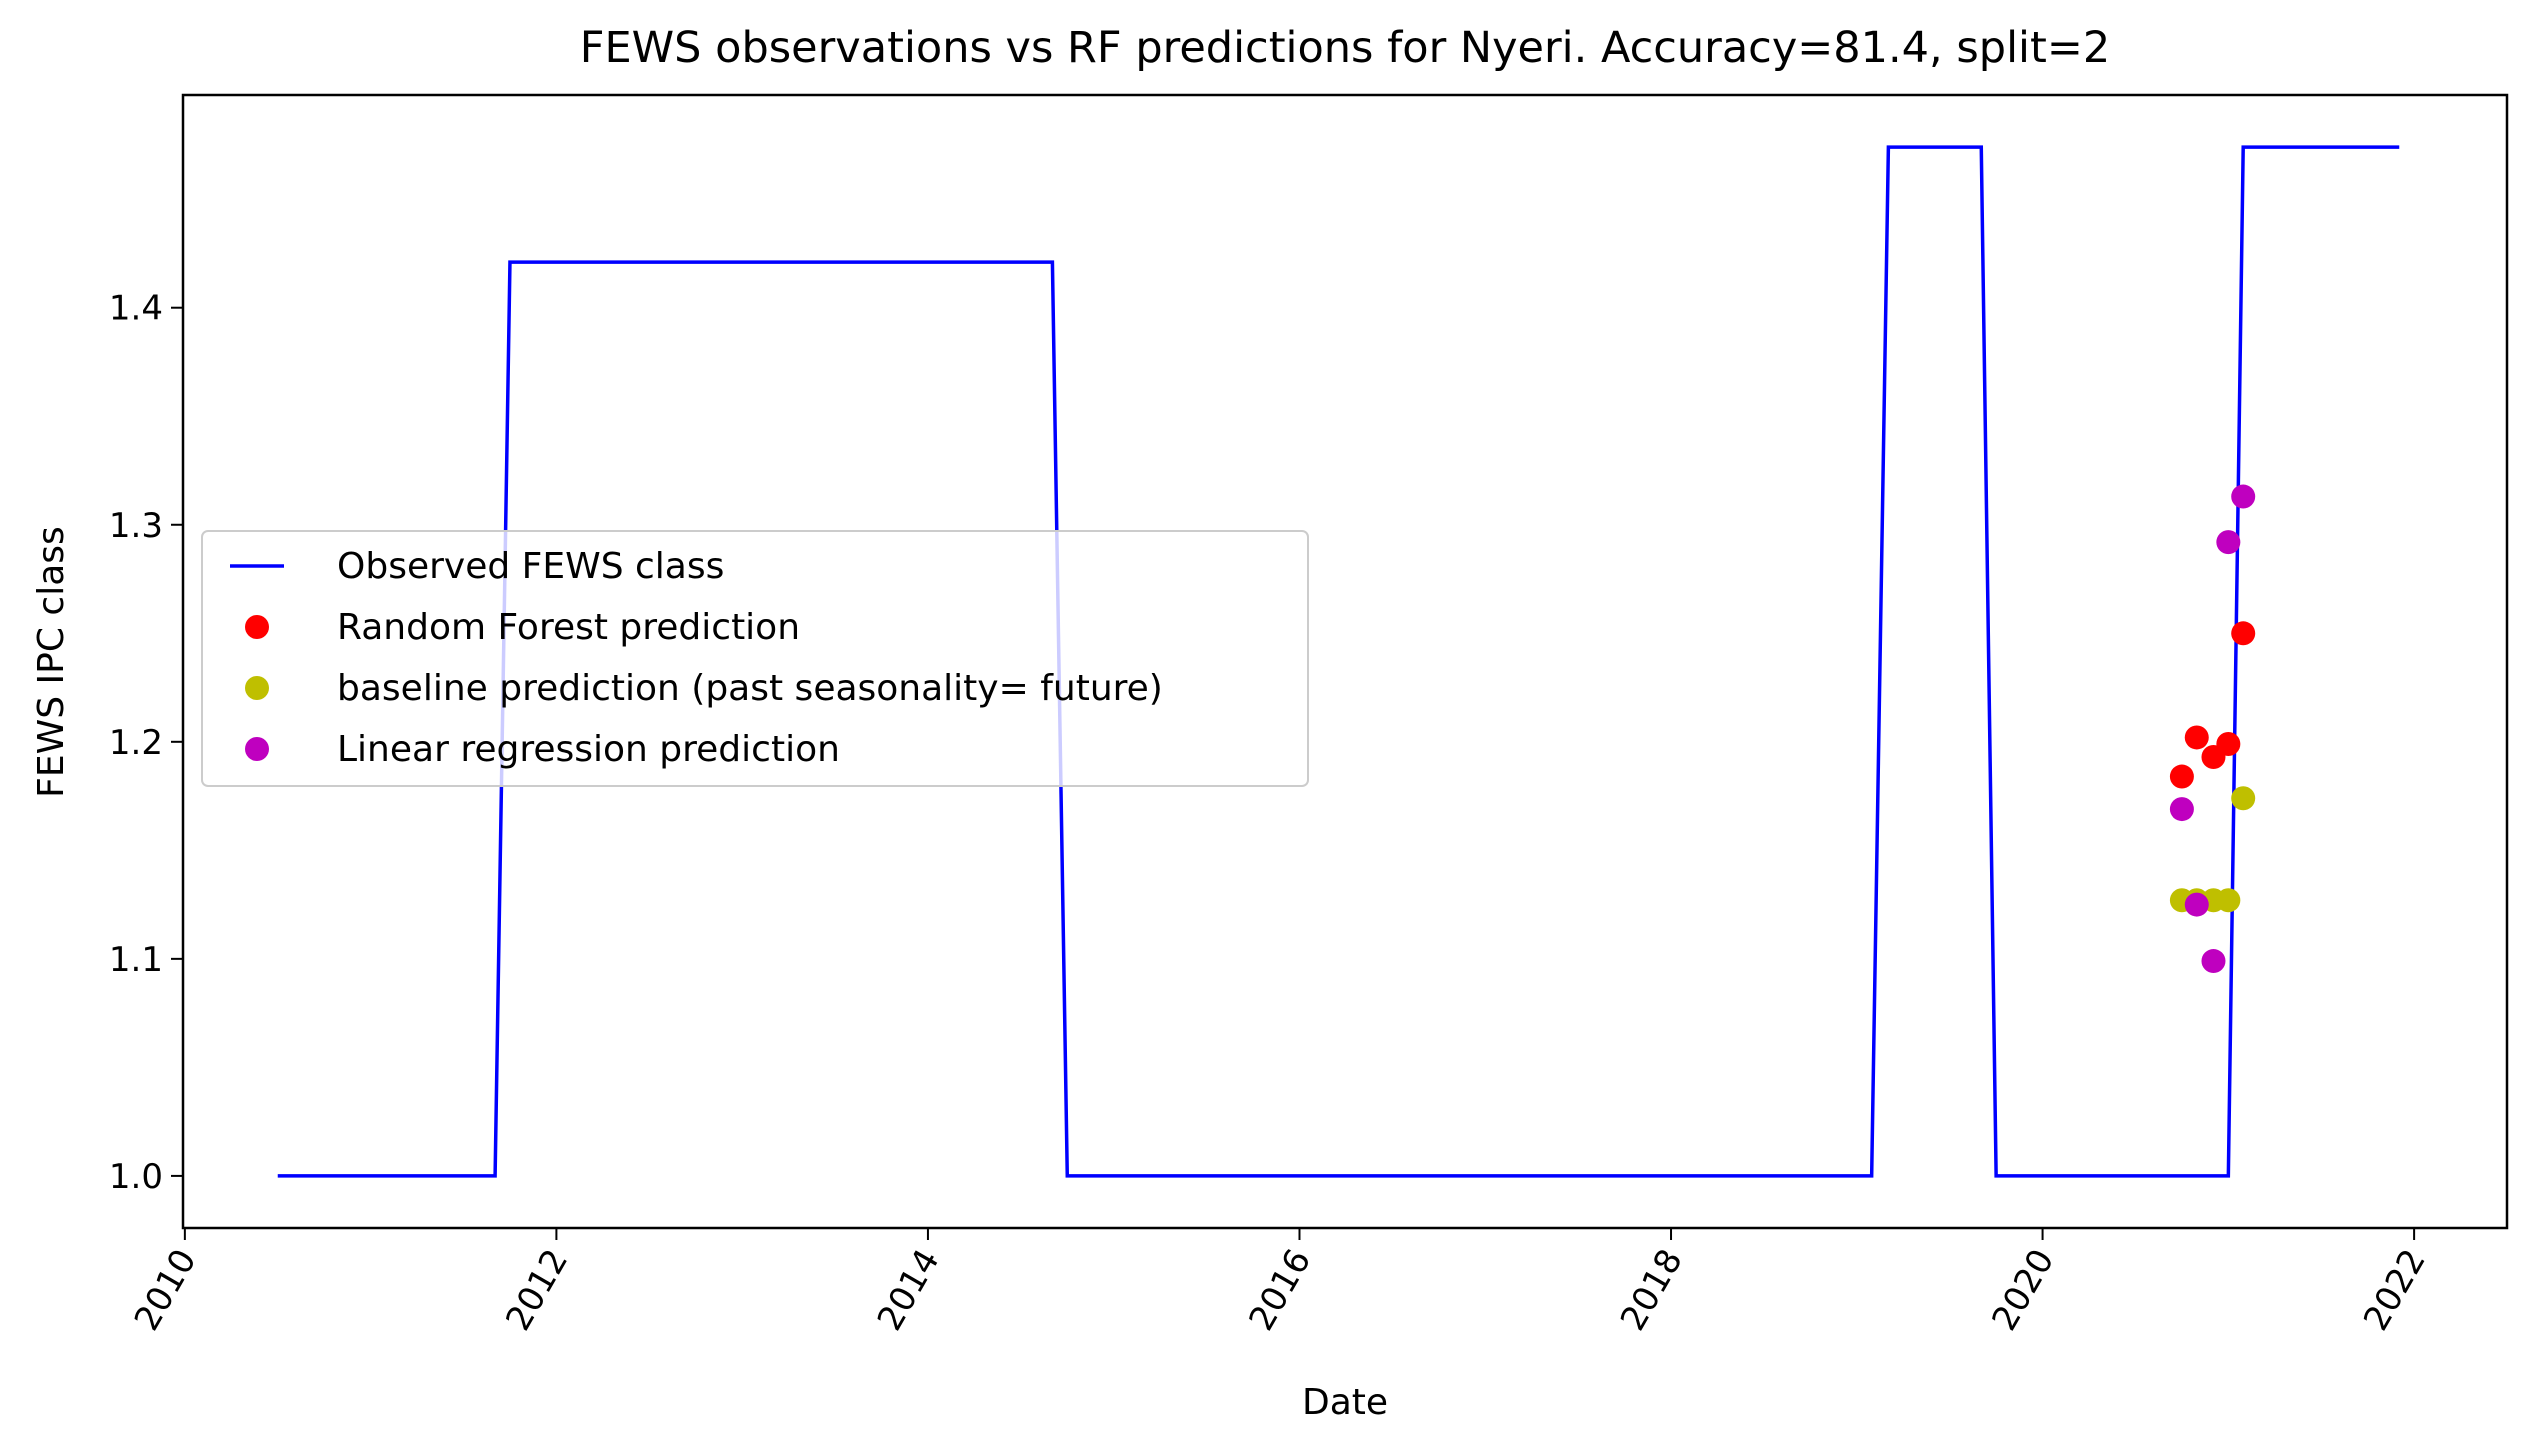 This screenshot has height=1453, width=2537. I want to click on legend-frame, so click(755, 658).